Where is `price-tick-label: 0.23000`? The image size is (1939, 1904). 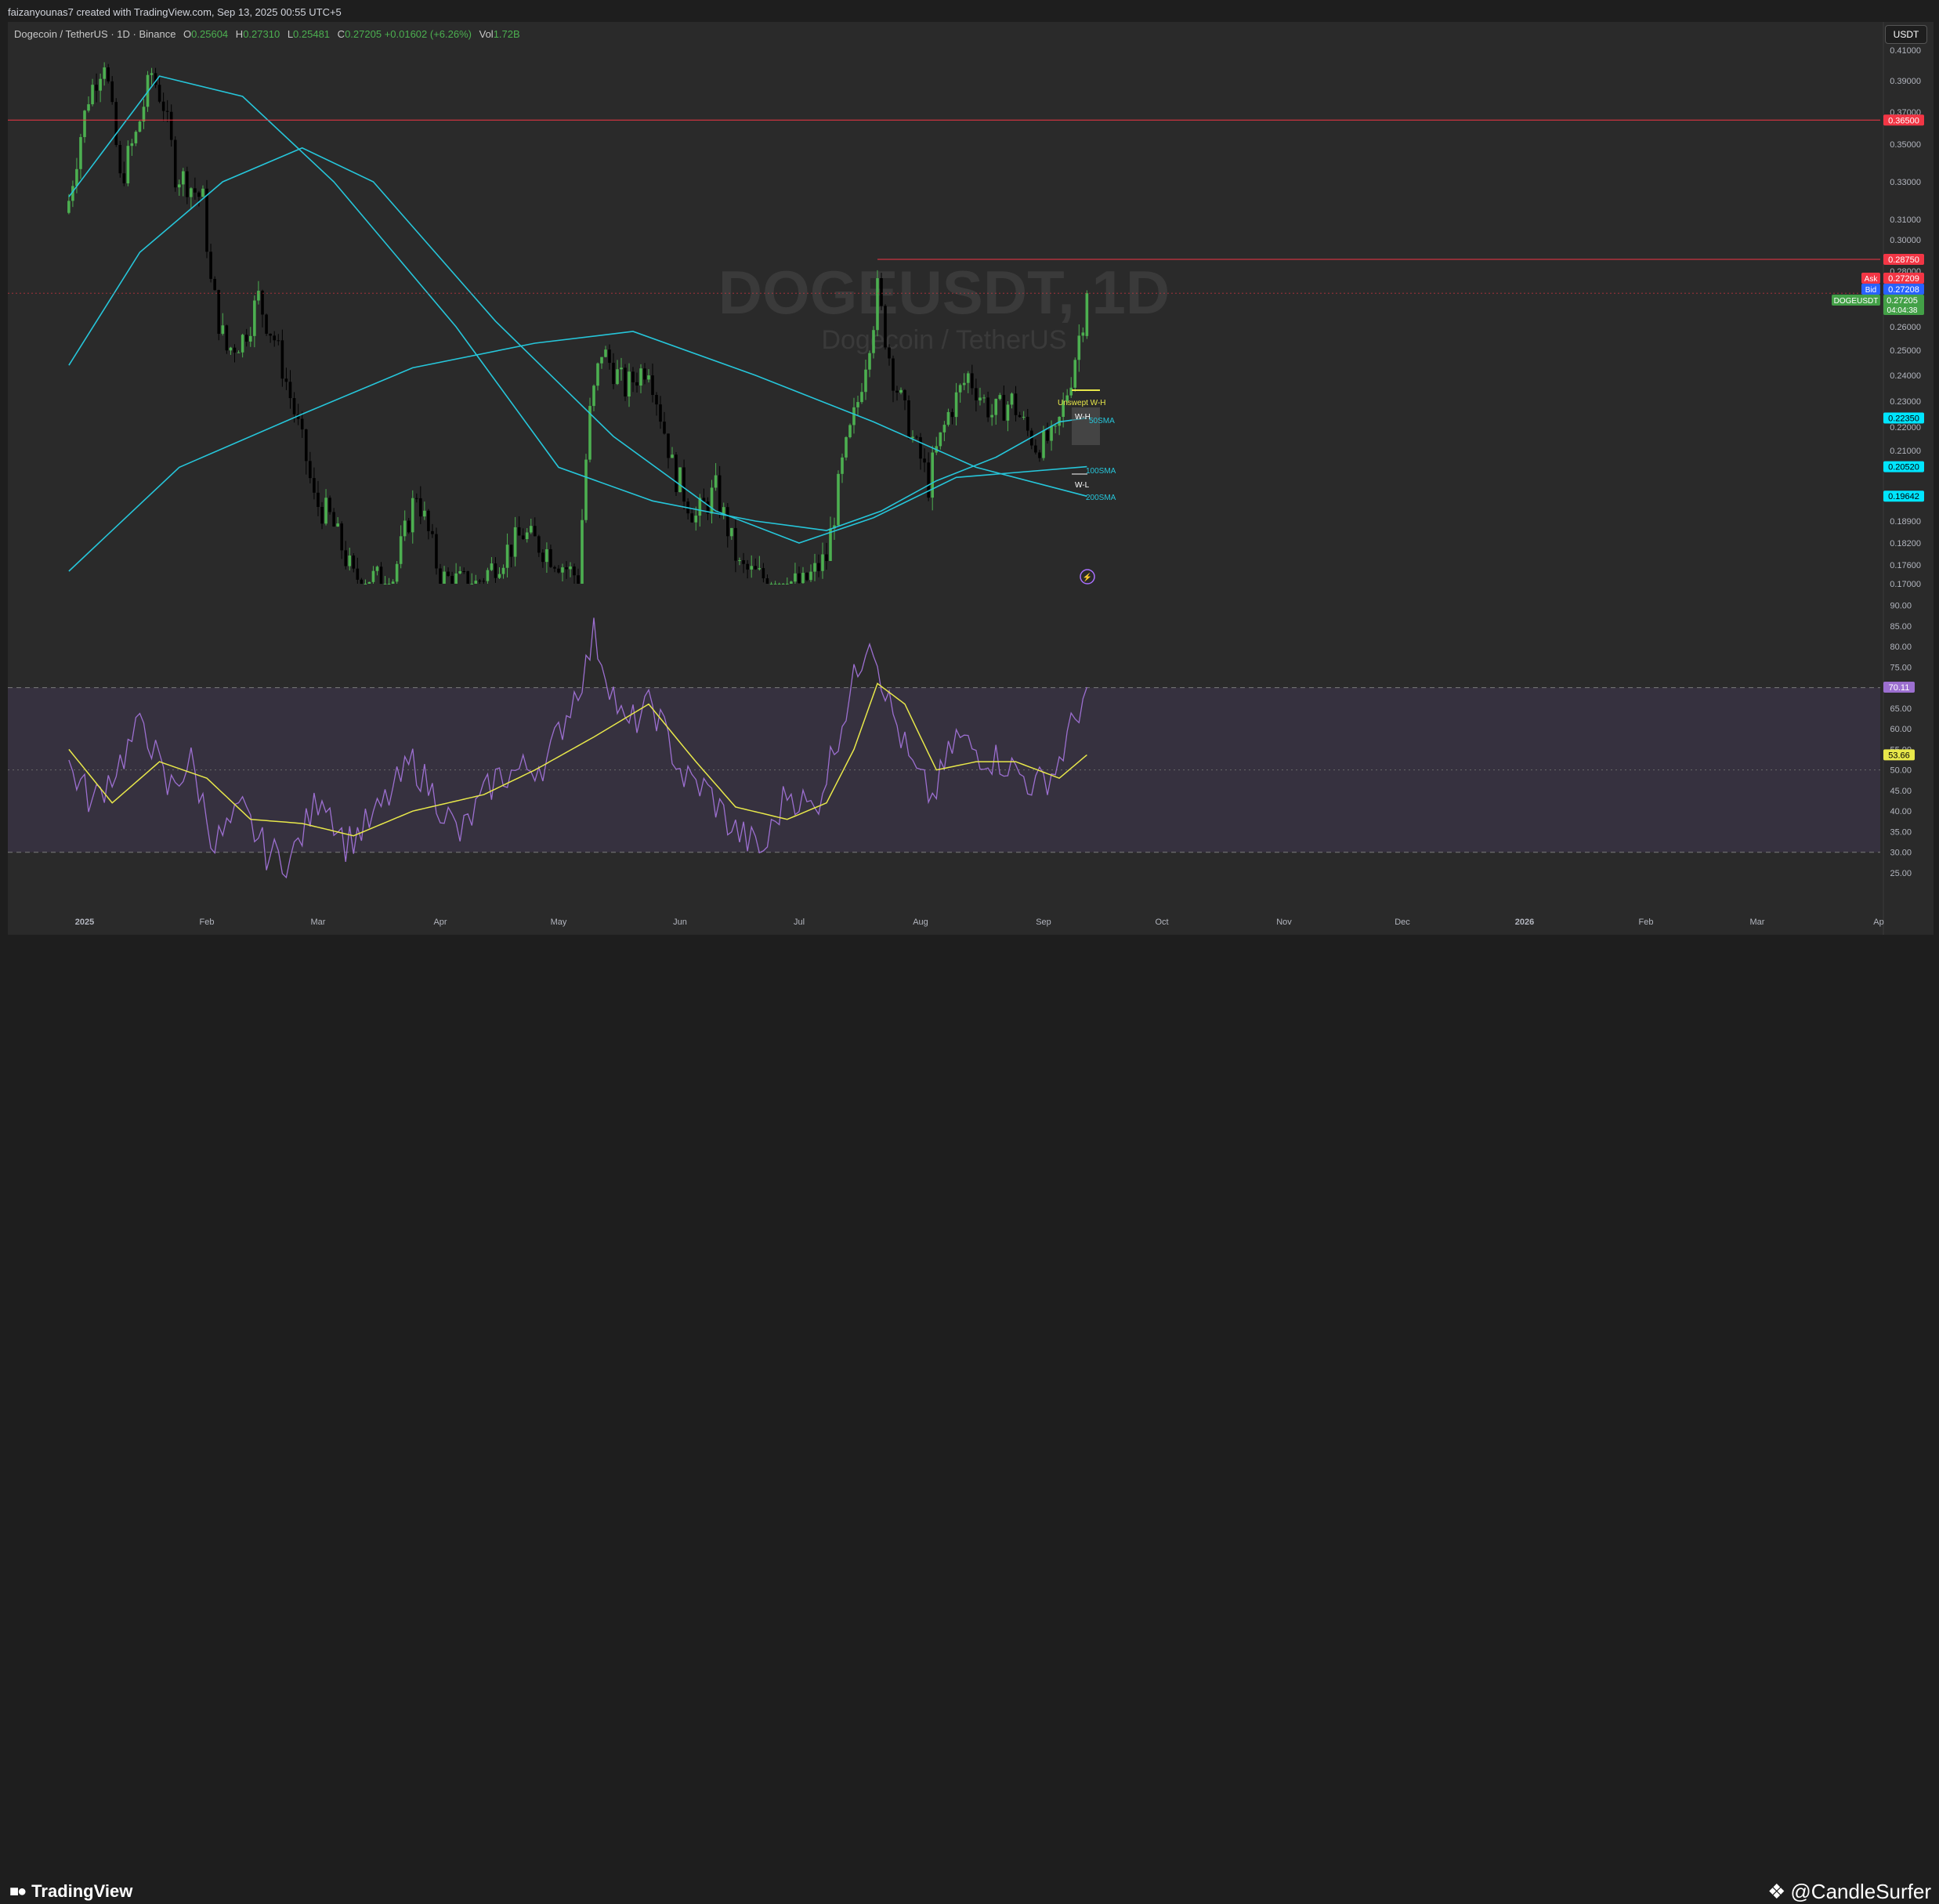
price-tick-label: 0.23000 is located at coordinates (1905, 402).